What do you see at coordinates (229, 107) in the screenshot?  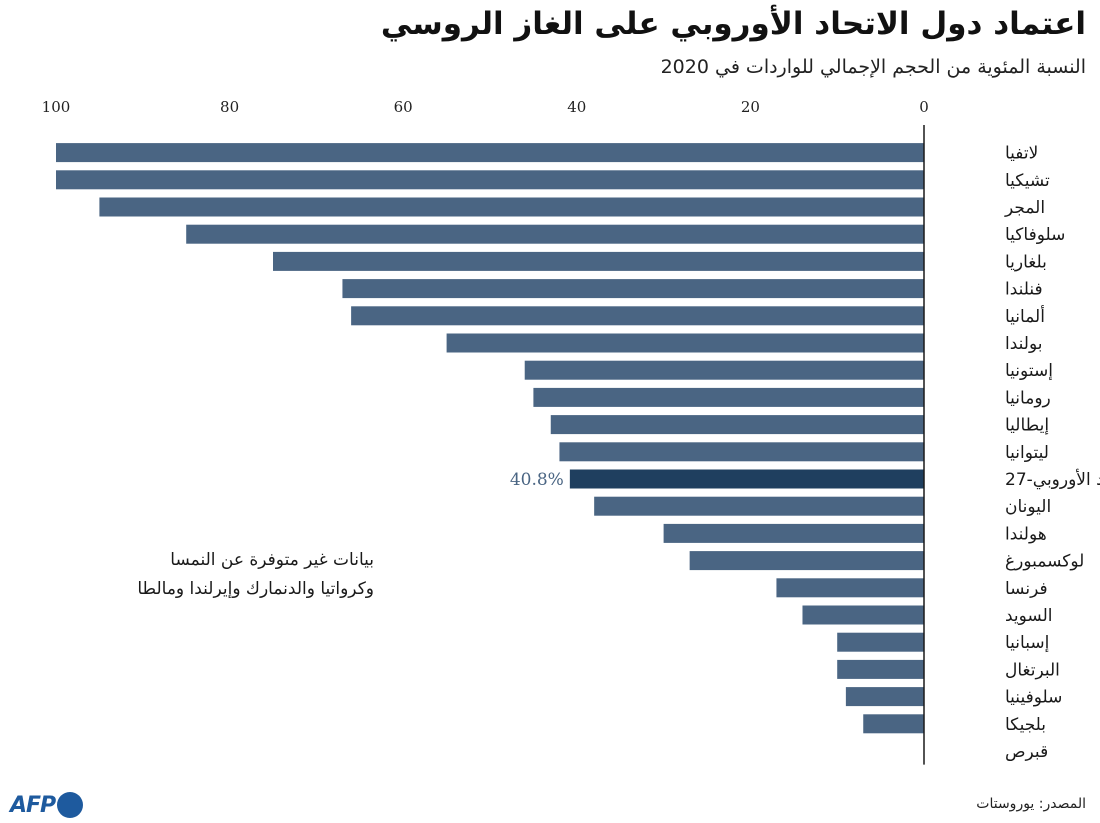 I see `x-tick-label: 80` at bounding box center [229, 107].